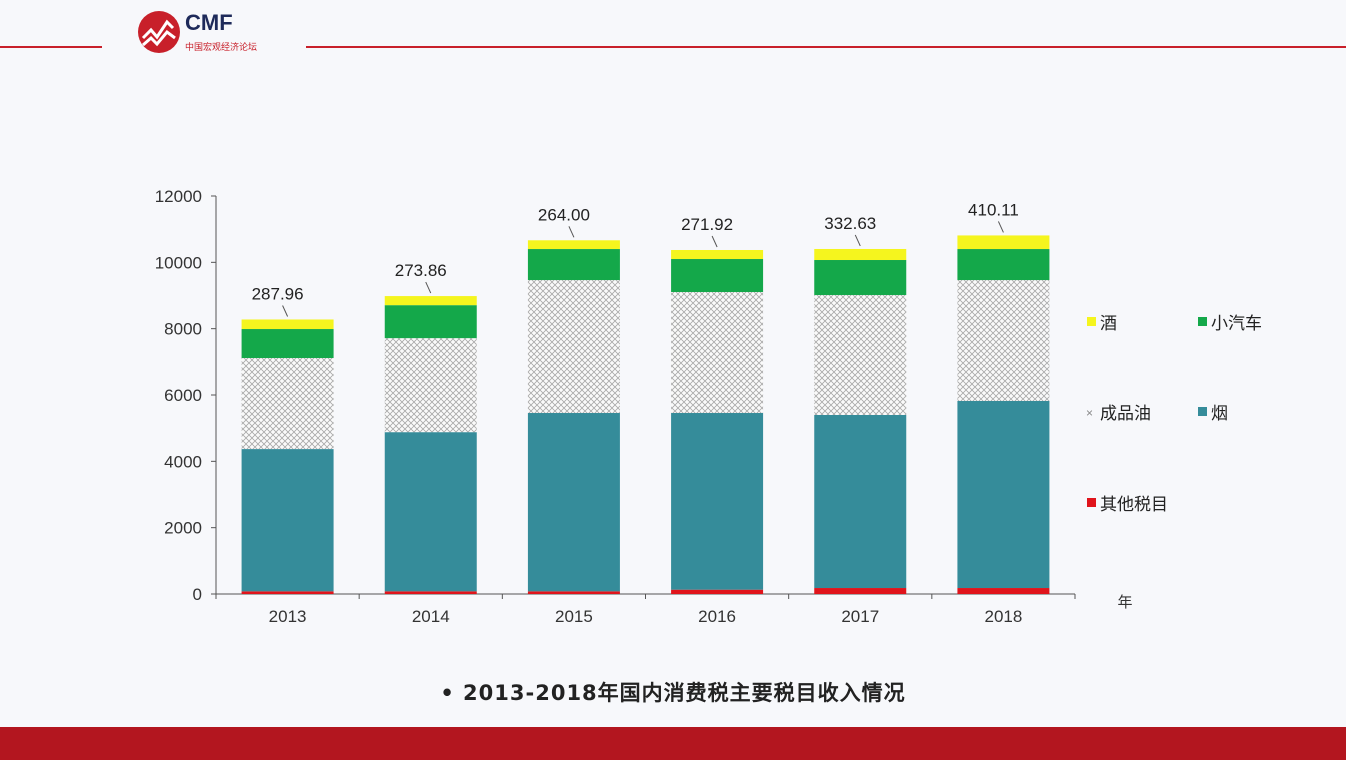  What do you see at coordinates (178, 196) in the screenshot?
I see `y-tick-label: 12000` at bounding box center [178, 196].